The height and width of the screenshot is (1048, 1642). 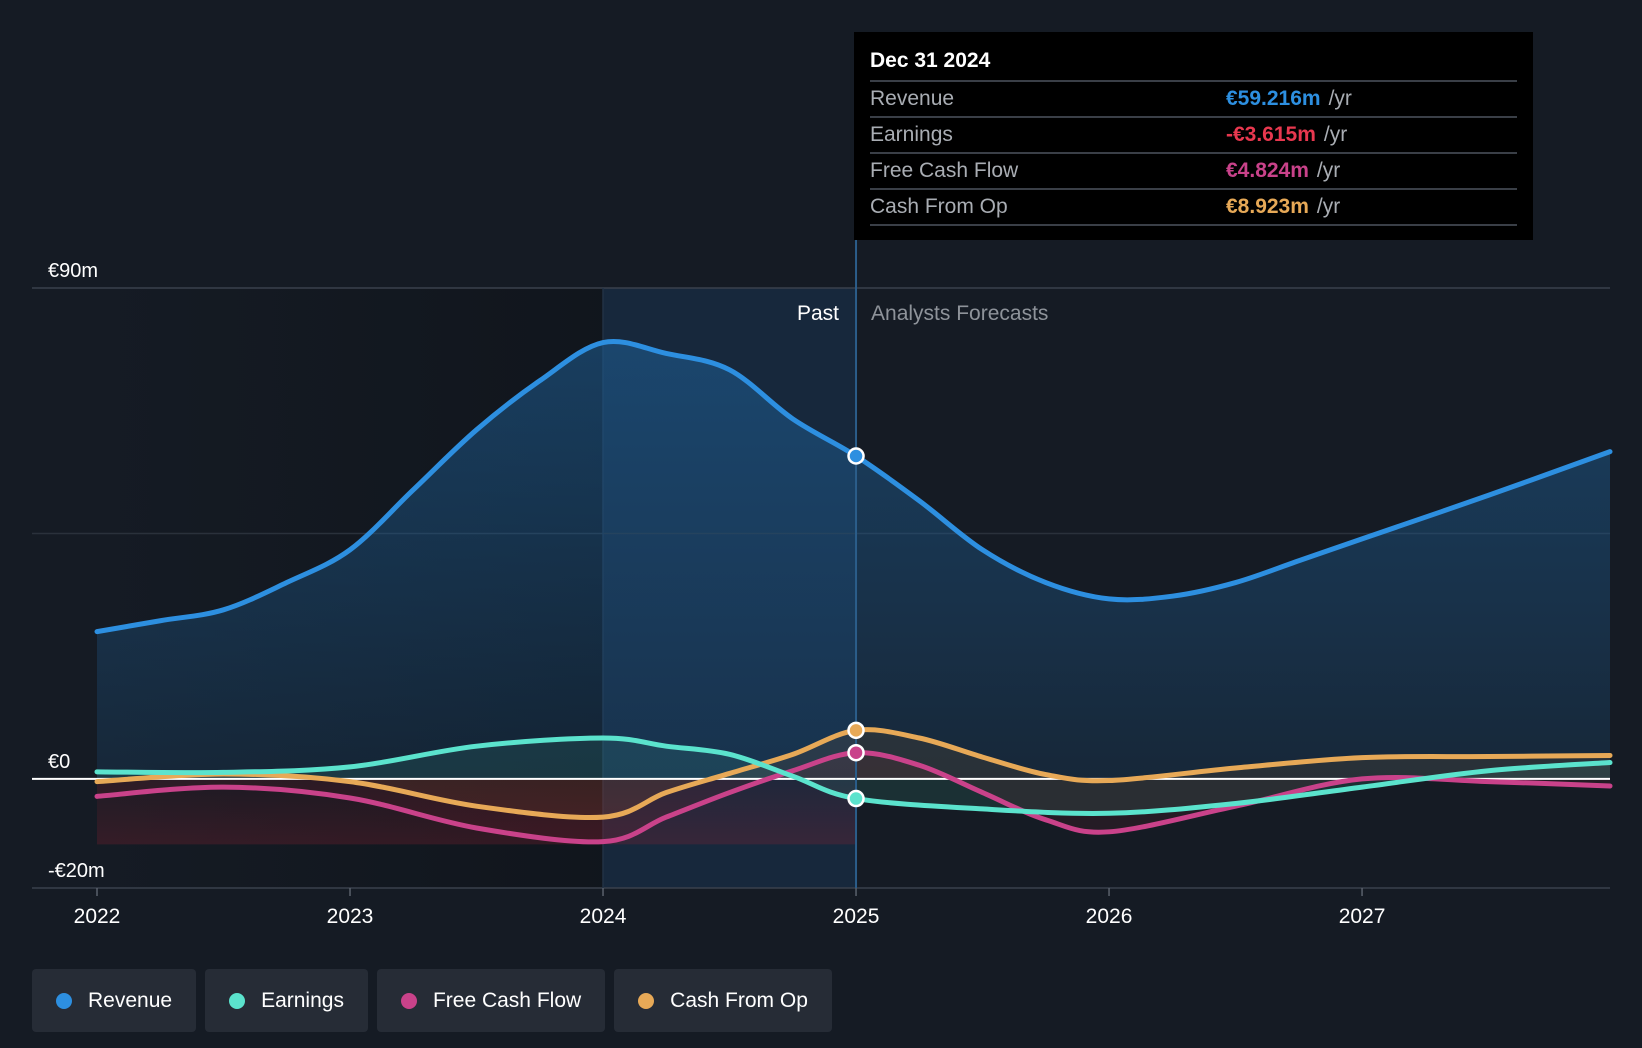 What do you see at coordinates (911, 134) in the screenshot?
I see `tooltip-label: Earnings` at bounding box center [911, 134].